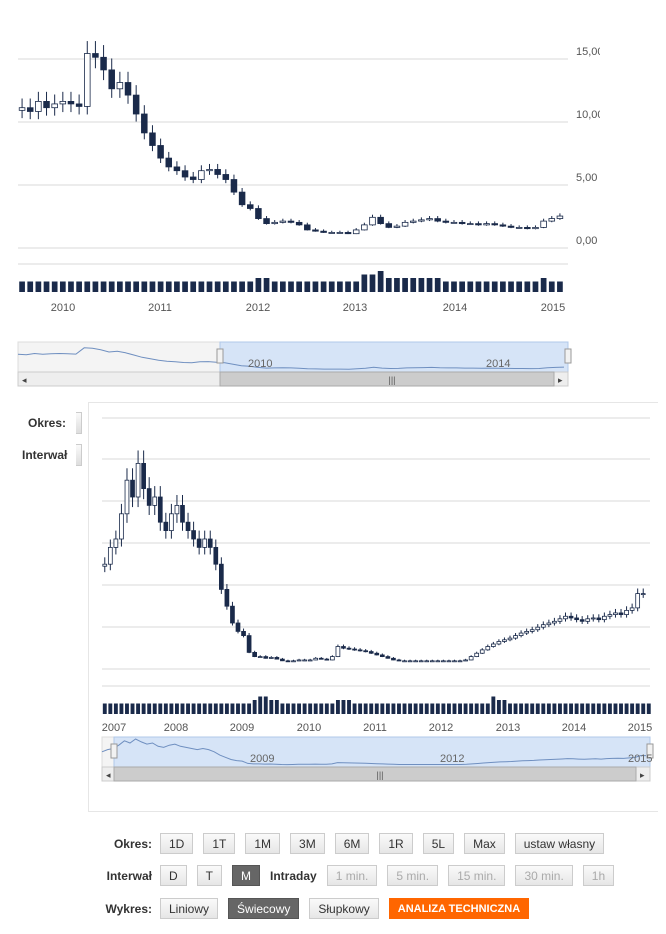  What do you see at coordinates (219, 843) in the screenshot?
I see `okres-button-1t: 1T` at bounding box center [219, 843].